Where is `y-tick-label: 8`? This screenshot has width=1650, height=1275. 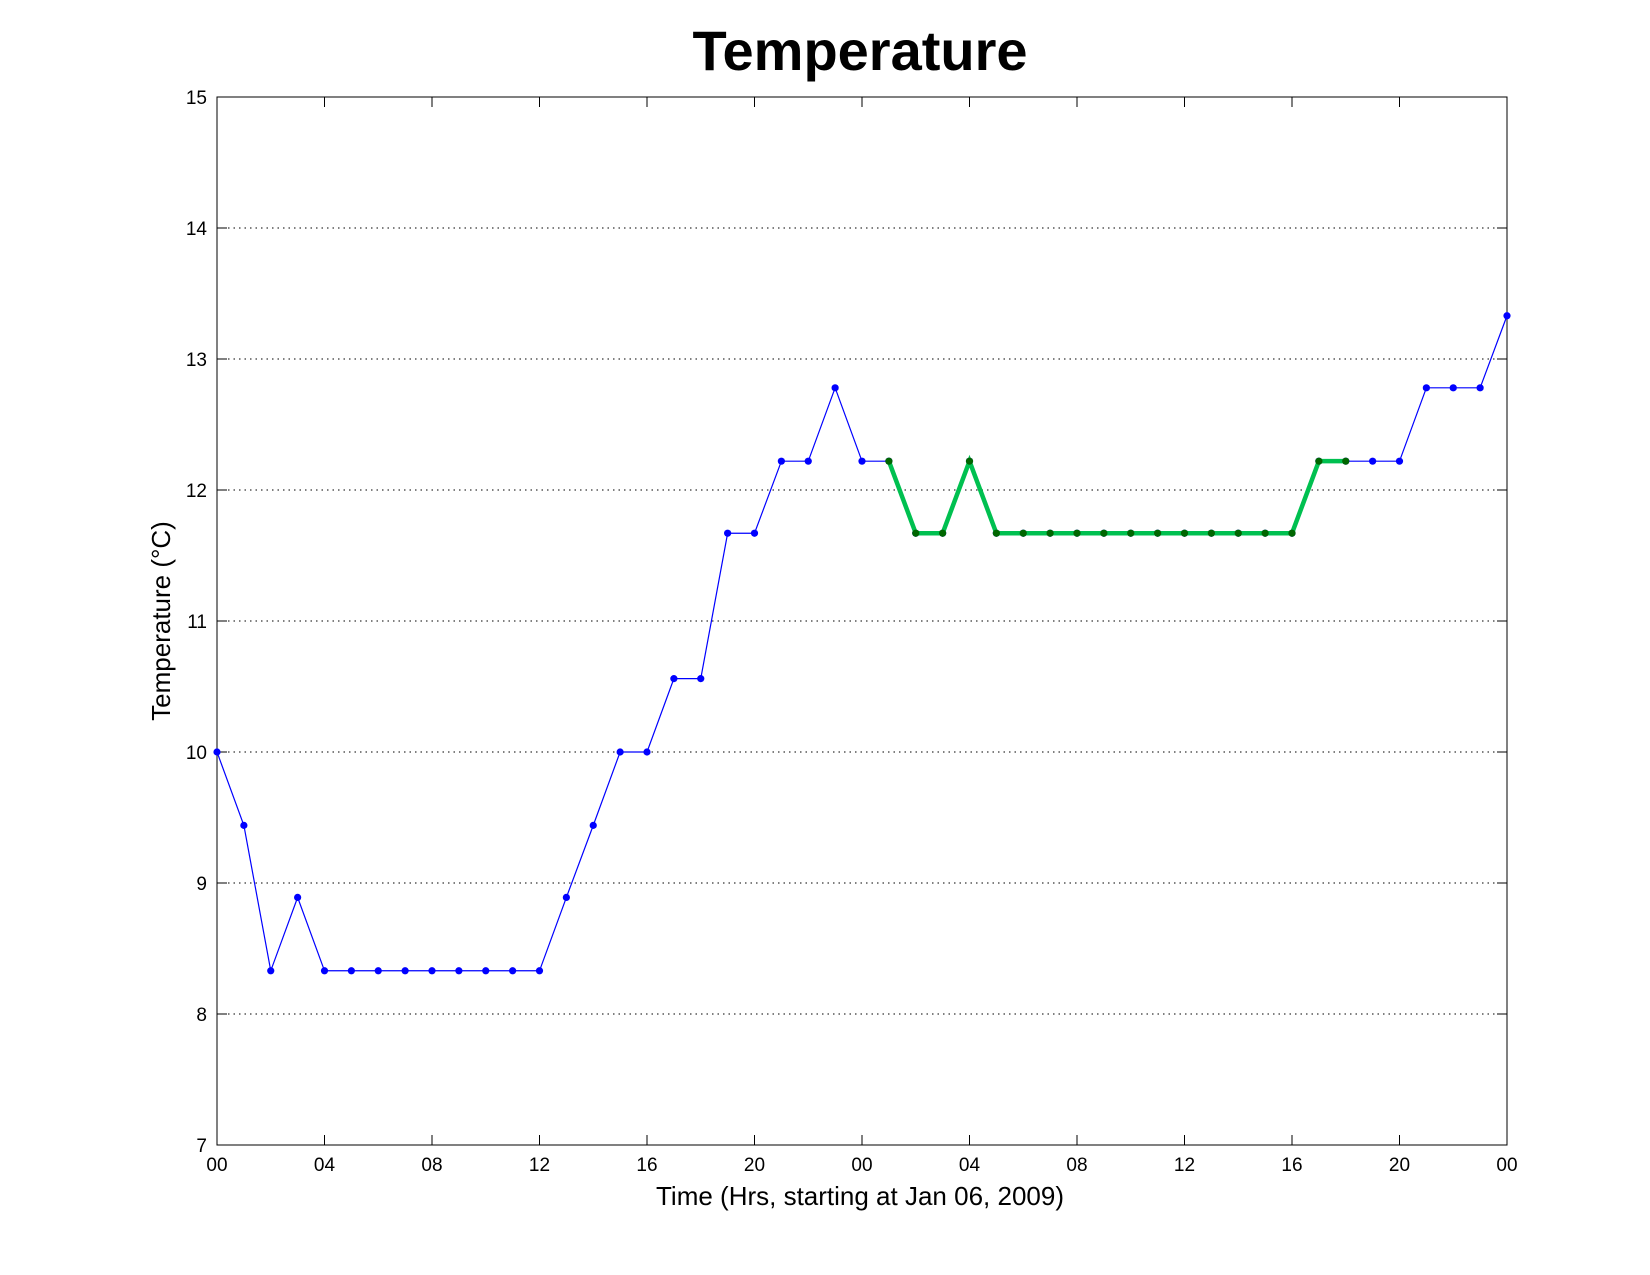 y-tick-label: 8 is located at coordinates (201, 1015).